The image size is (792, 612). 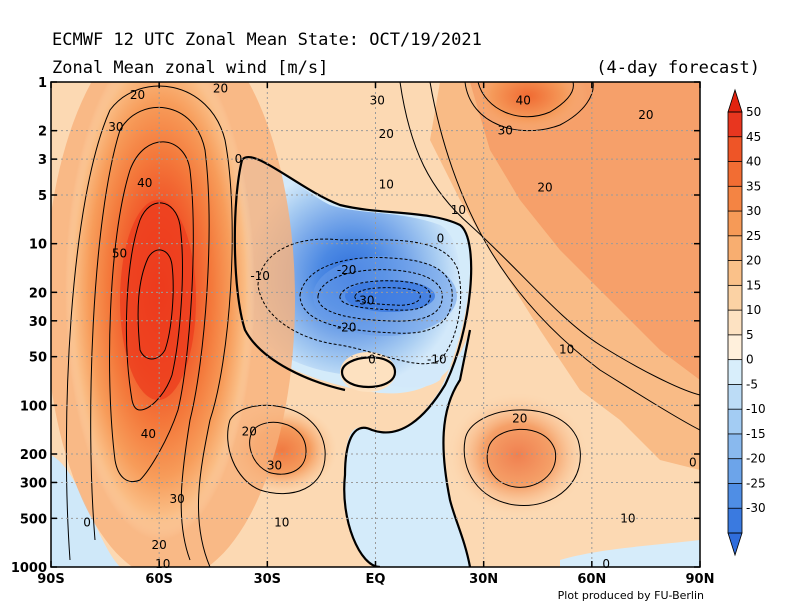 I want to click on credit-text: Plot produced by FU-Berlin, so click(x=631, y=595).